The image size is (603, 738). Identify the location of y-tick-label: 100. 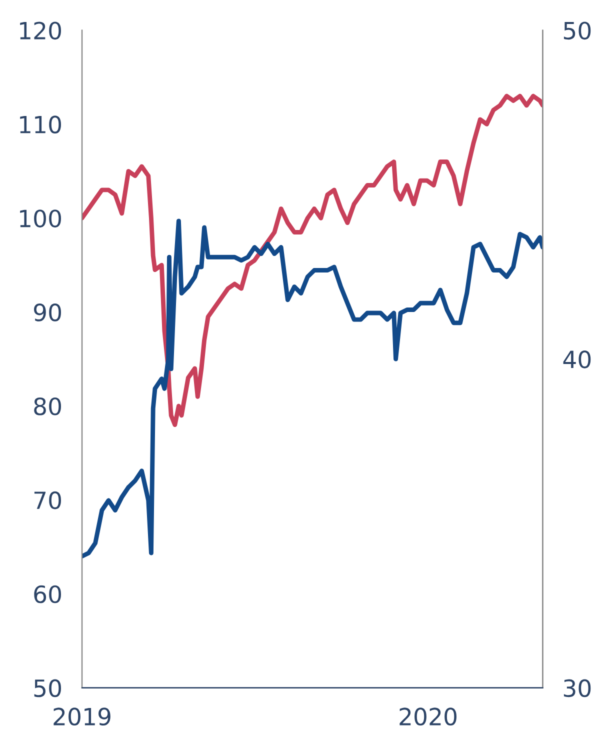
(40, 219).